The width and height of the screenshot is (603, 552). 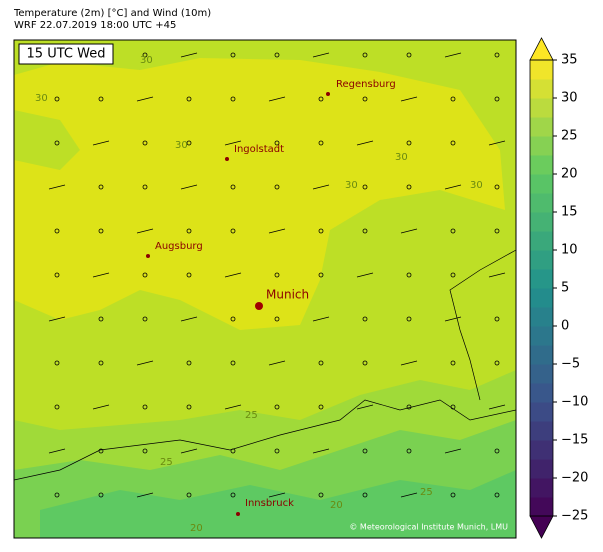 What do you see at coordinates (66, 54) in the screenshot?
I see `time-label: 15 UTC Wed` at bounding box center [66, 54].